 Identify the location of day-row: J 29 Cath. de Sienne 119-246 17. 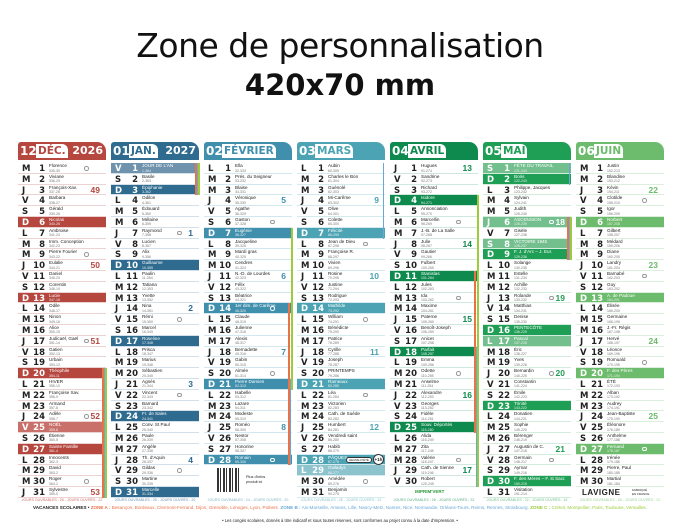
(434, 470).